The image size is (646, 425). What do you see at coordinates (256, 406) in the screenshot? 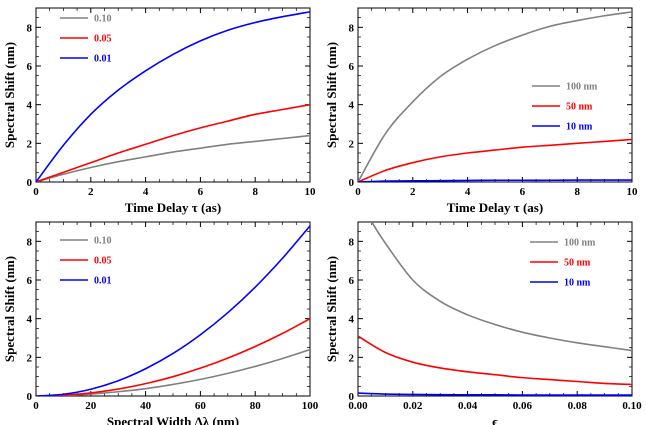
I see `x-tick-label: 80` at bounding box center [256, 406].